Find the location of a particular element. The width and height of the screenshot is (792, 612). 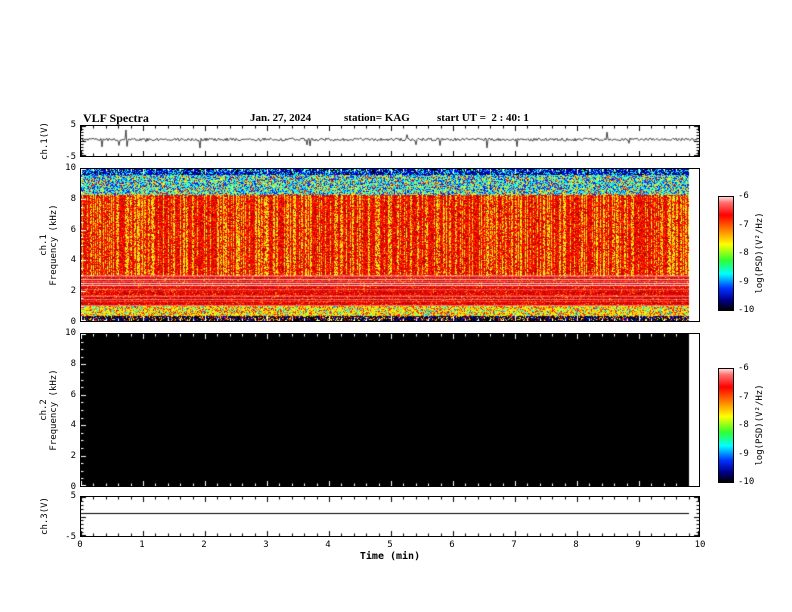

plot-station: station= KAG is located at coordinates (377, 118).